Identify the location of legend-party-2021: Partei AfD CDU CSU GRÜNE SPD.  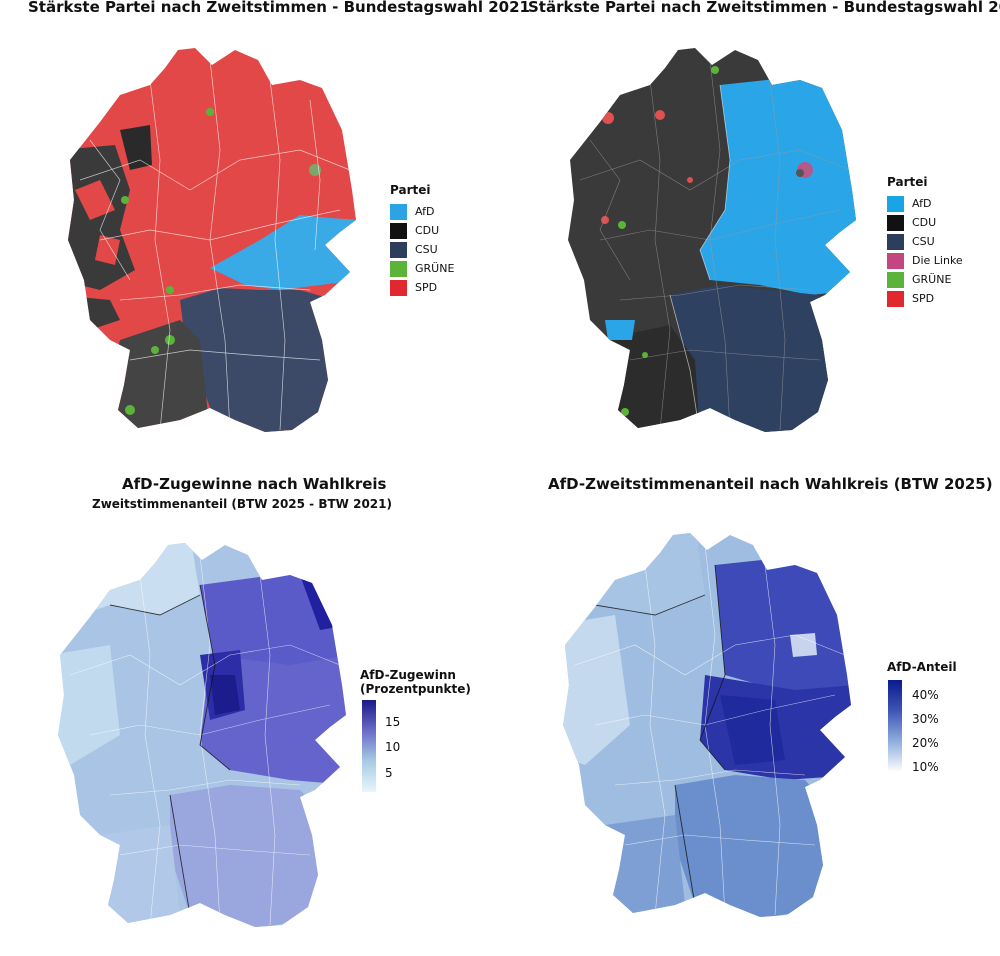
(422, 240).